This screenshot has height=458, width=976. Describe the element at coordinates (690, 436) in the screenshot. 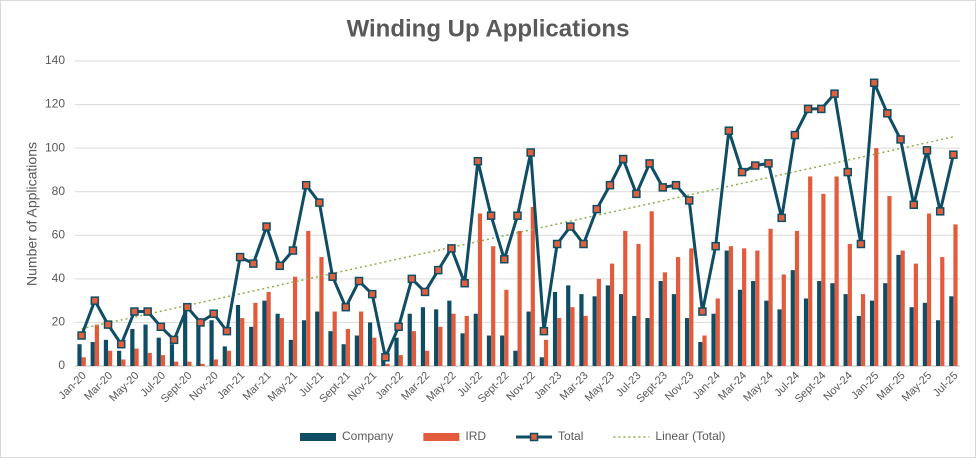

I see `legend-label: Linear (Total)` at that location.